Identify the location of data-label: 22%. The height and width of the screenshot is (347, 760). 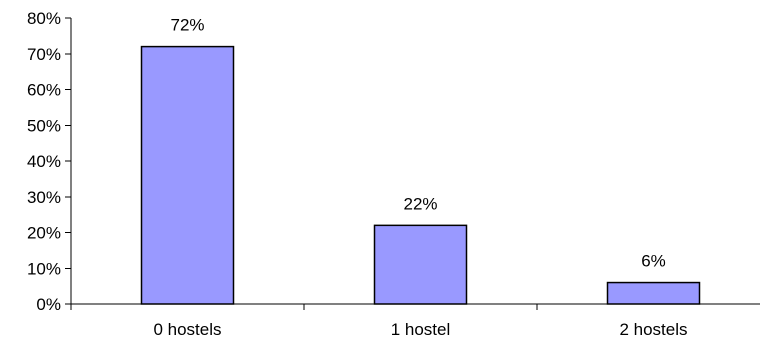
(420, 203).